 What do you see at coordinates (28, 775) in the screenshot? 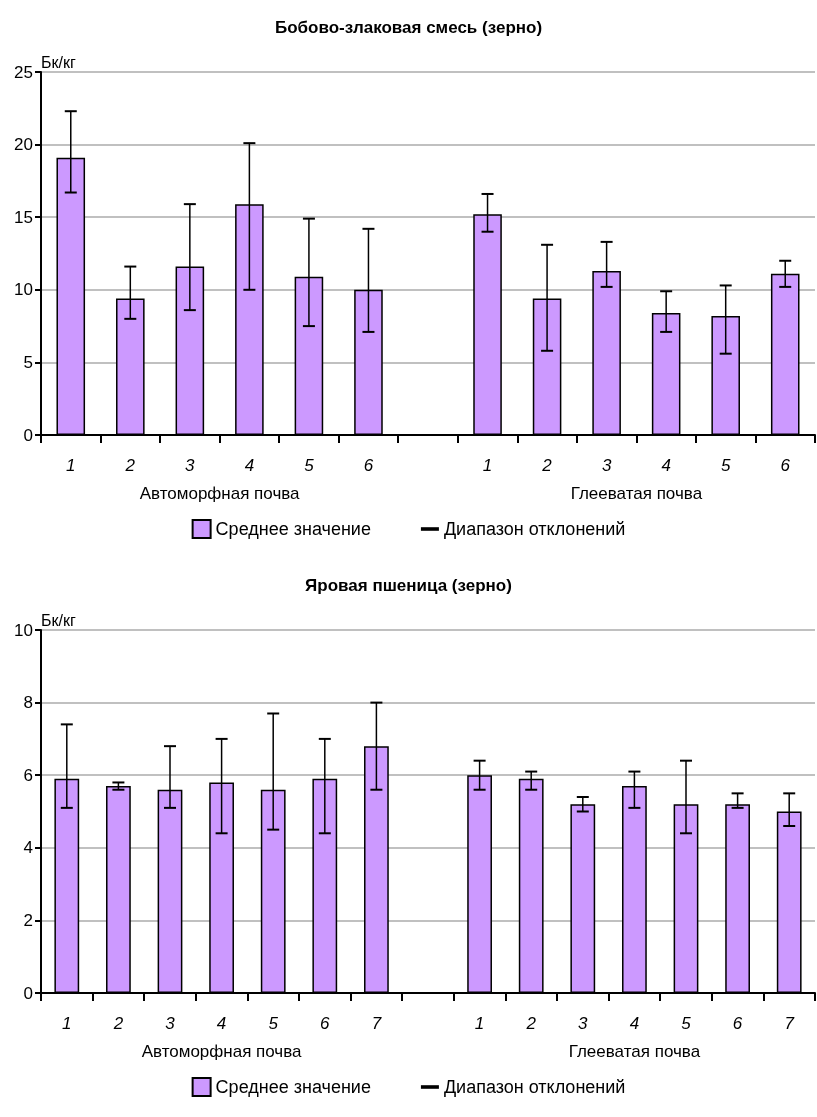
I see `y-tick-label: 6` at bounding box center [28, 775].